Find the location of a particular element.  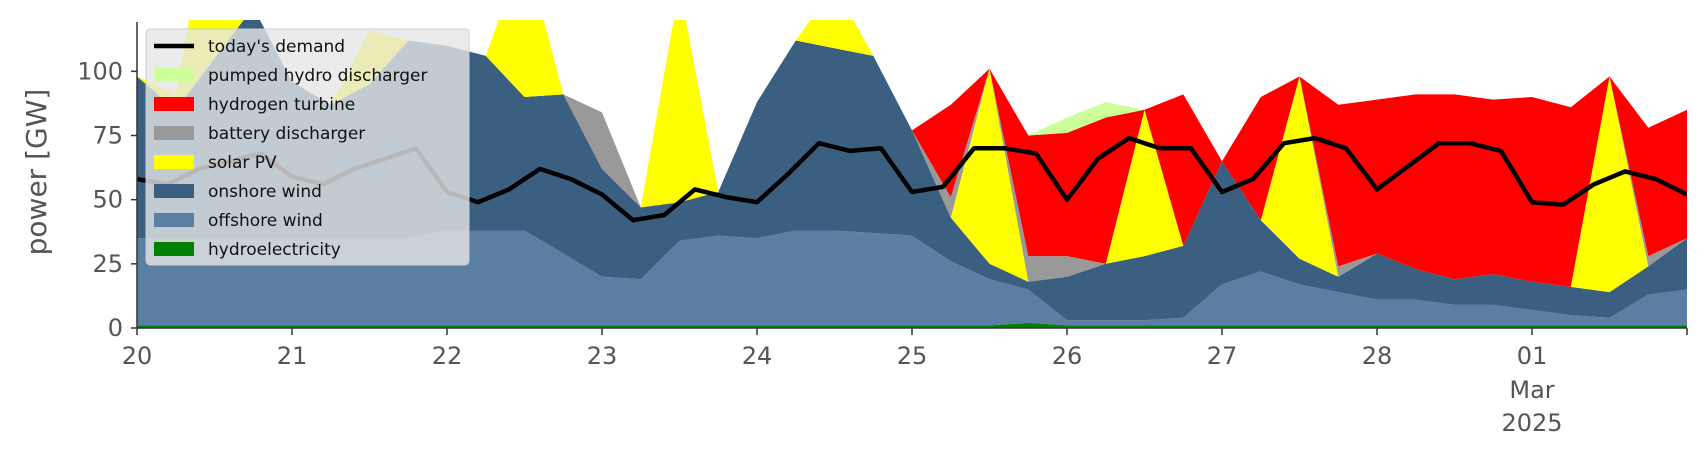

y-axis-label: power [GW] is located at coordinates (36, 172).